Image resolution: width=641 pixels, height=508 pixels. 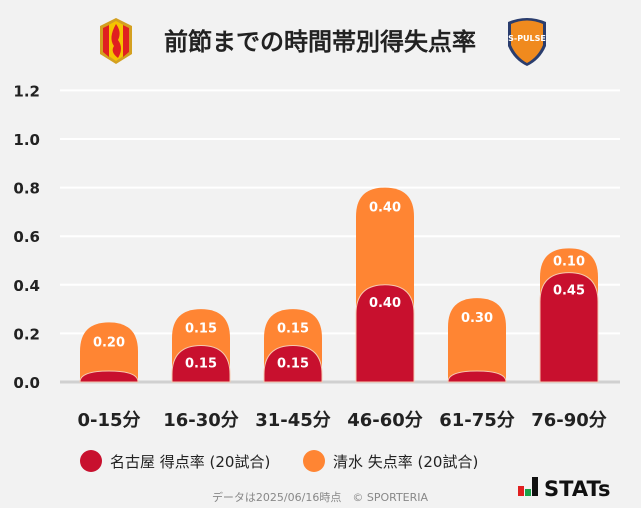 I want to click on y-tick-label: 0.2, so click(x=26, y=334).